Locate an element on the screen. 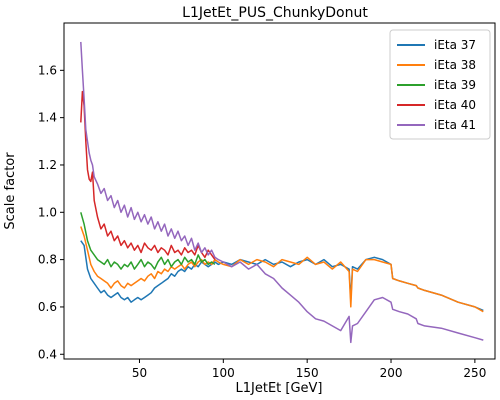  x-tick-label: 150 is located at coordinates (307, 373).